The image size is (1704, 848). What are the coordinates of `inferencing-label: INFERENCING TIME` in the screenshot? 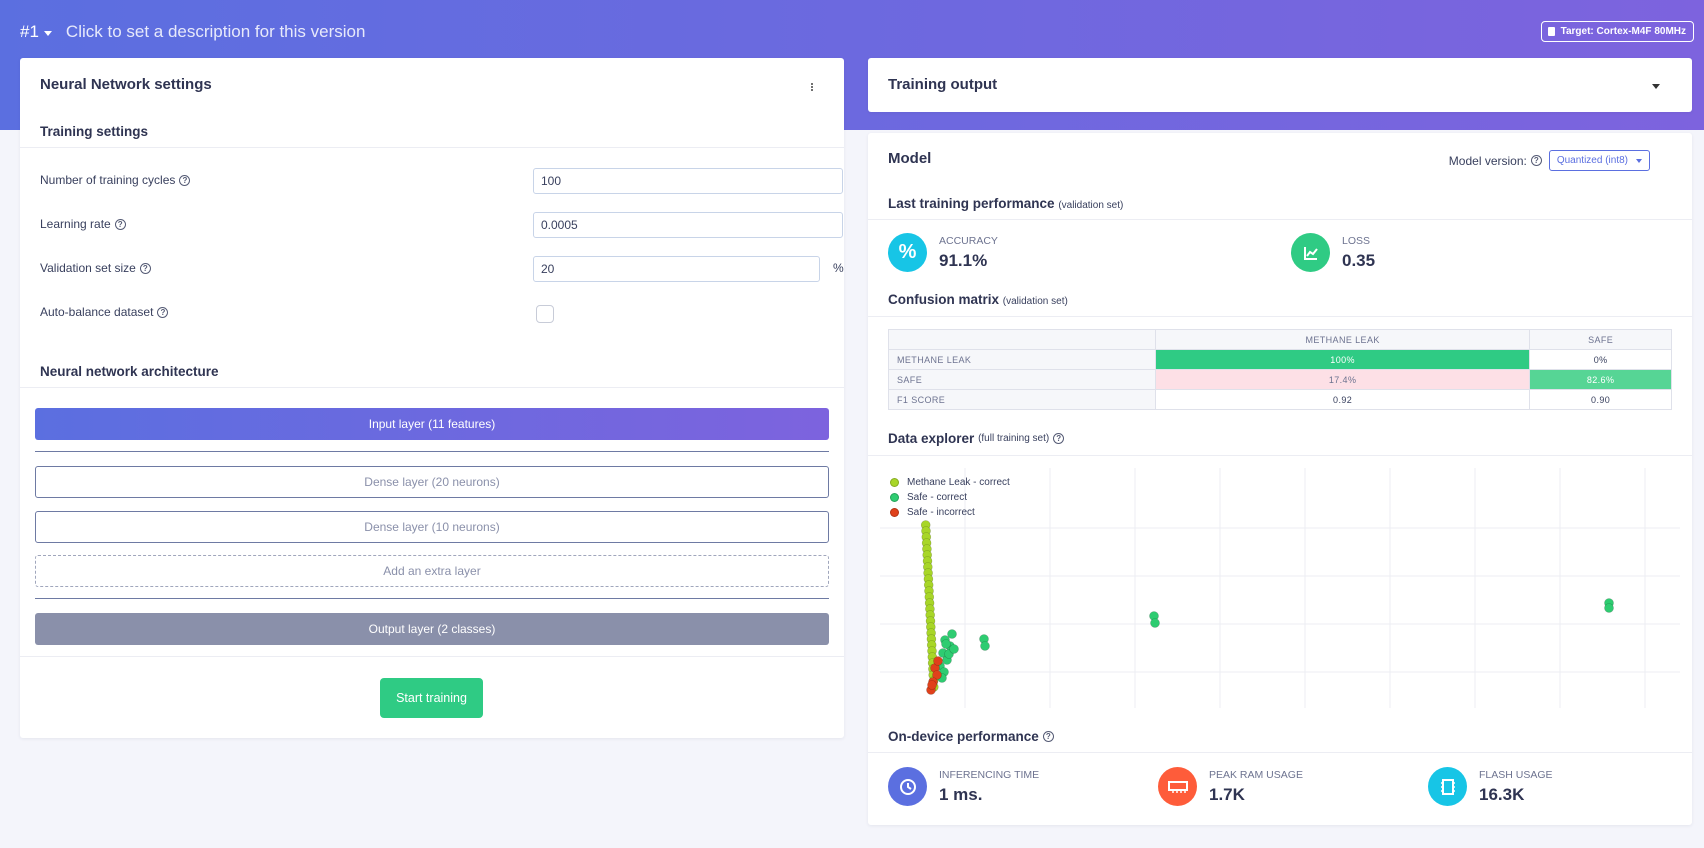 It's located at (989, 774).